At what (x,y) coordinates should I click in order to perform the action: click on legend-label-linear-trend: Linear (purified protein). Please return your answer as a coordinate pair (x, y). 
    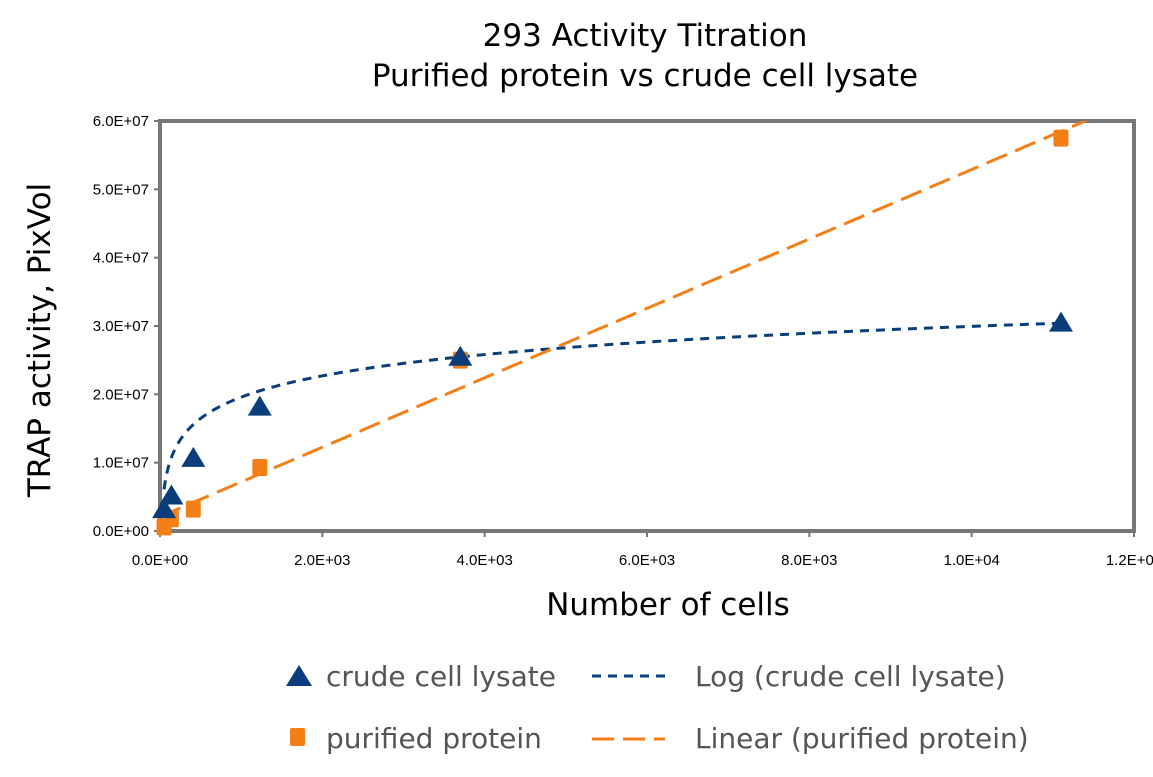
    Looking at the image, I should click on (862, 738).